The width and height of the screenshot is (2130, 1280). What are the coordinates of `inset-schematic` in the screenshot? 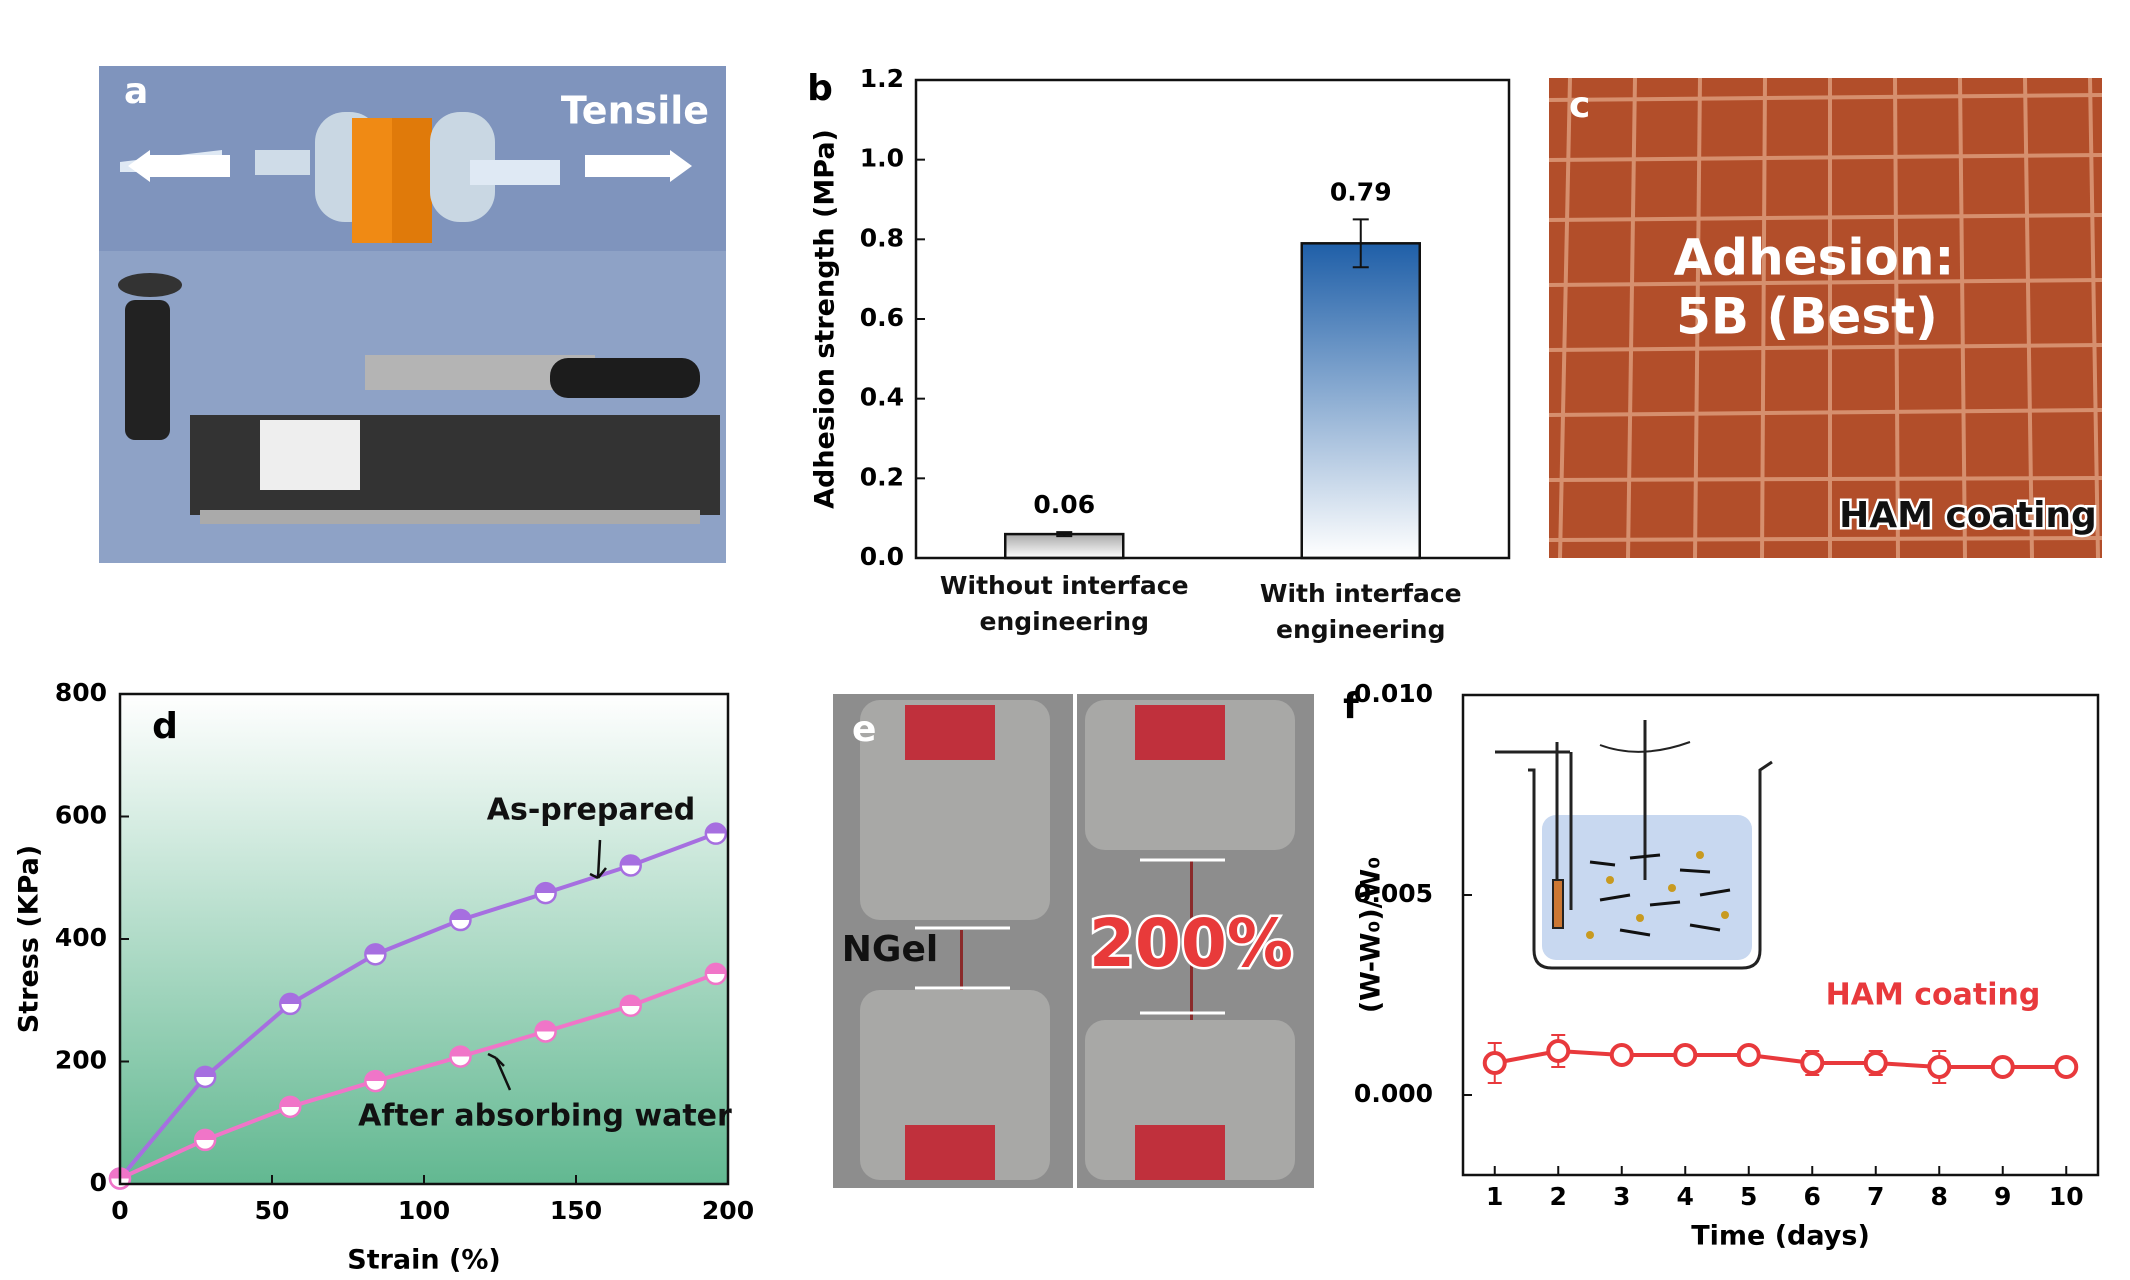 It's located at (1634, 845).